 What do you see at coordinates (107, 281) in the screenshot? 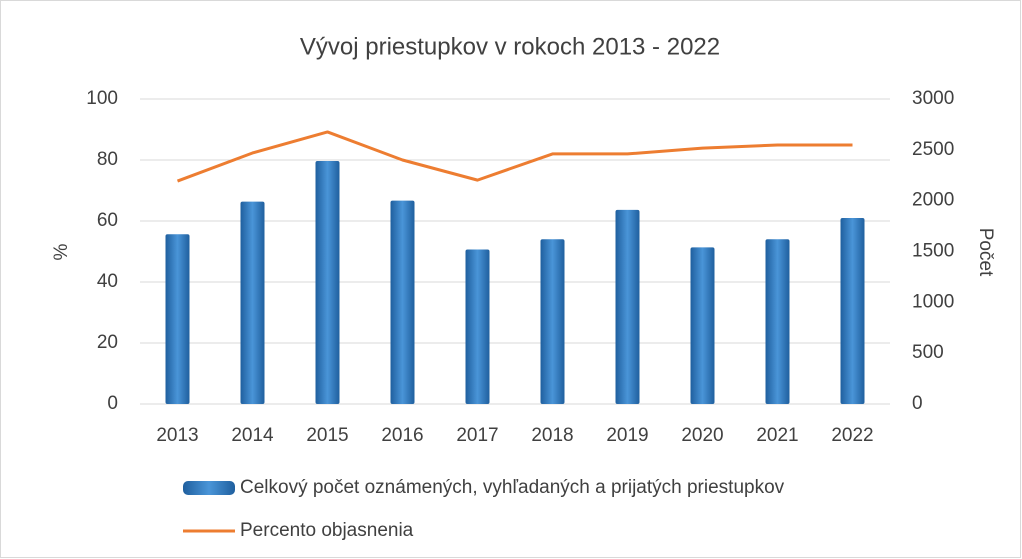
I see `y-tick-label: 40` at bounding box center [107, 281].